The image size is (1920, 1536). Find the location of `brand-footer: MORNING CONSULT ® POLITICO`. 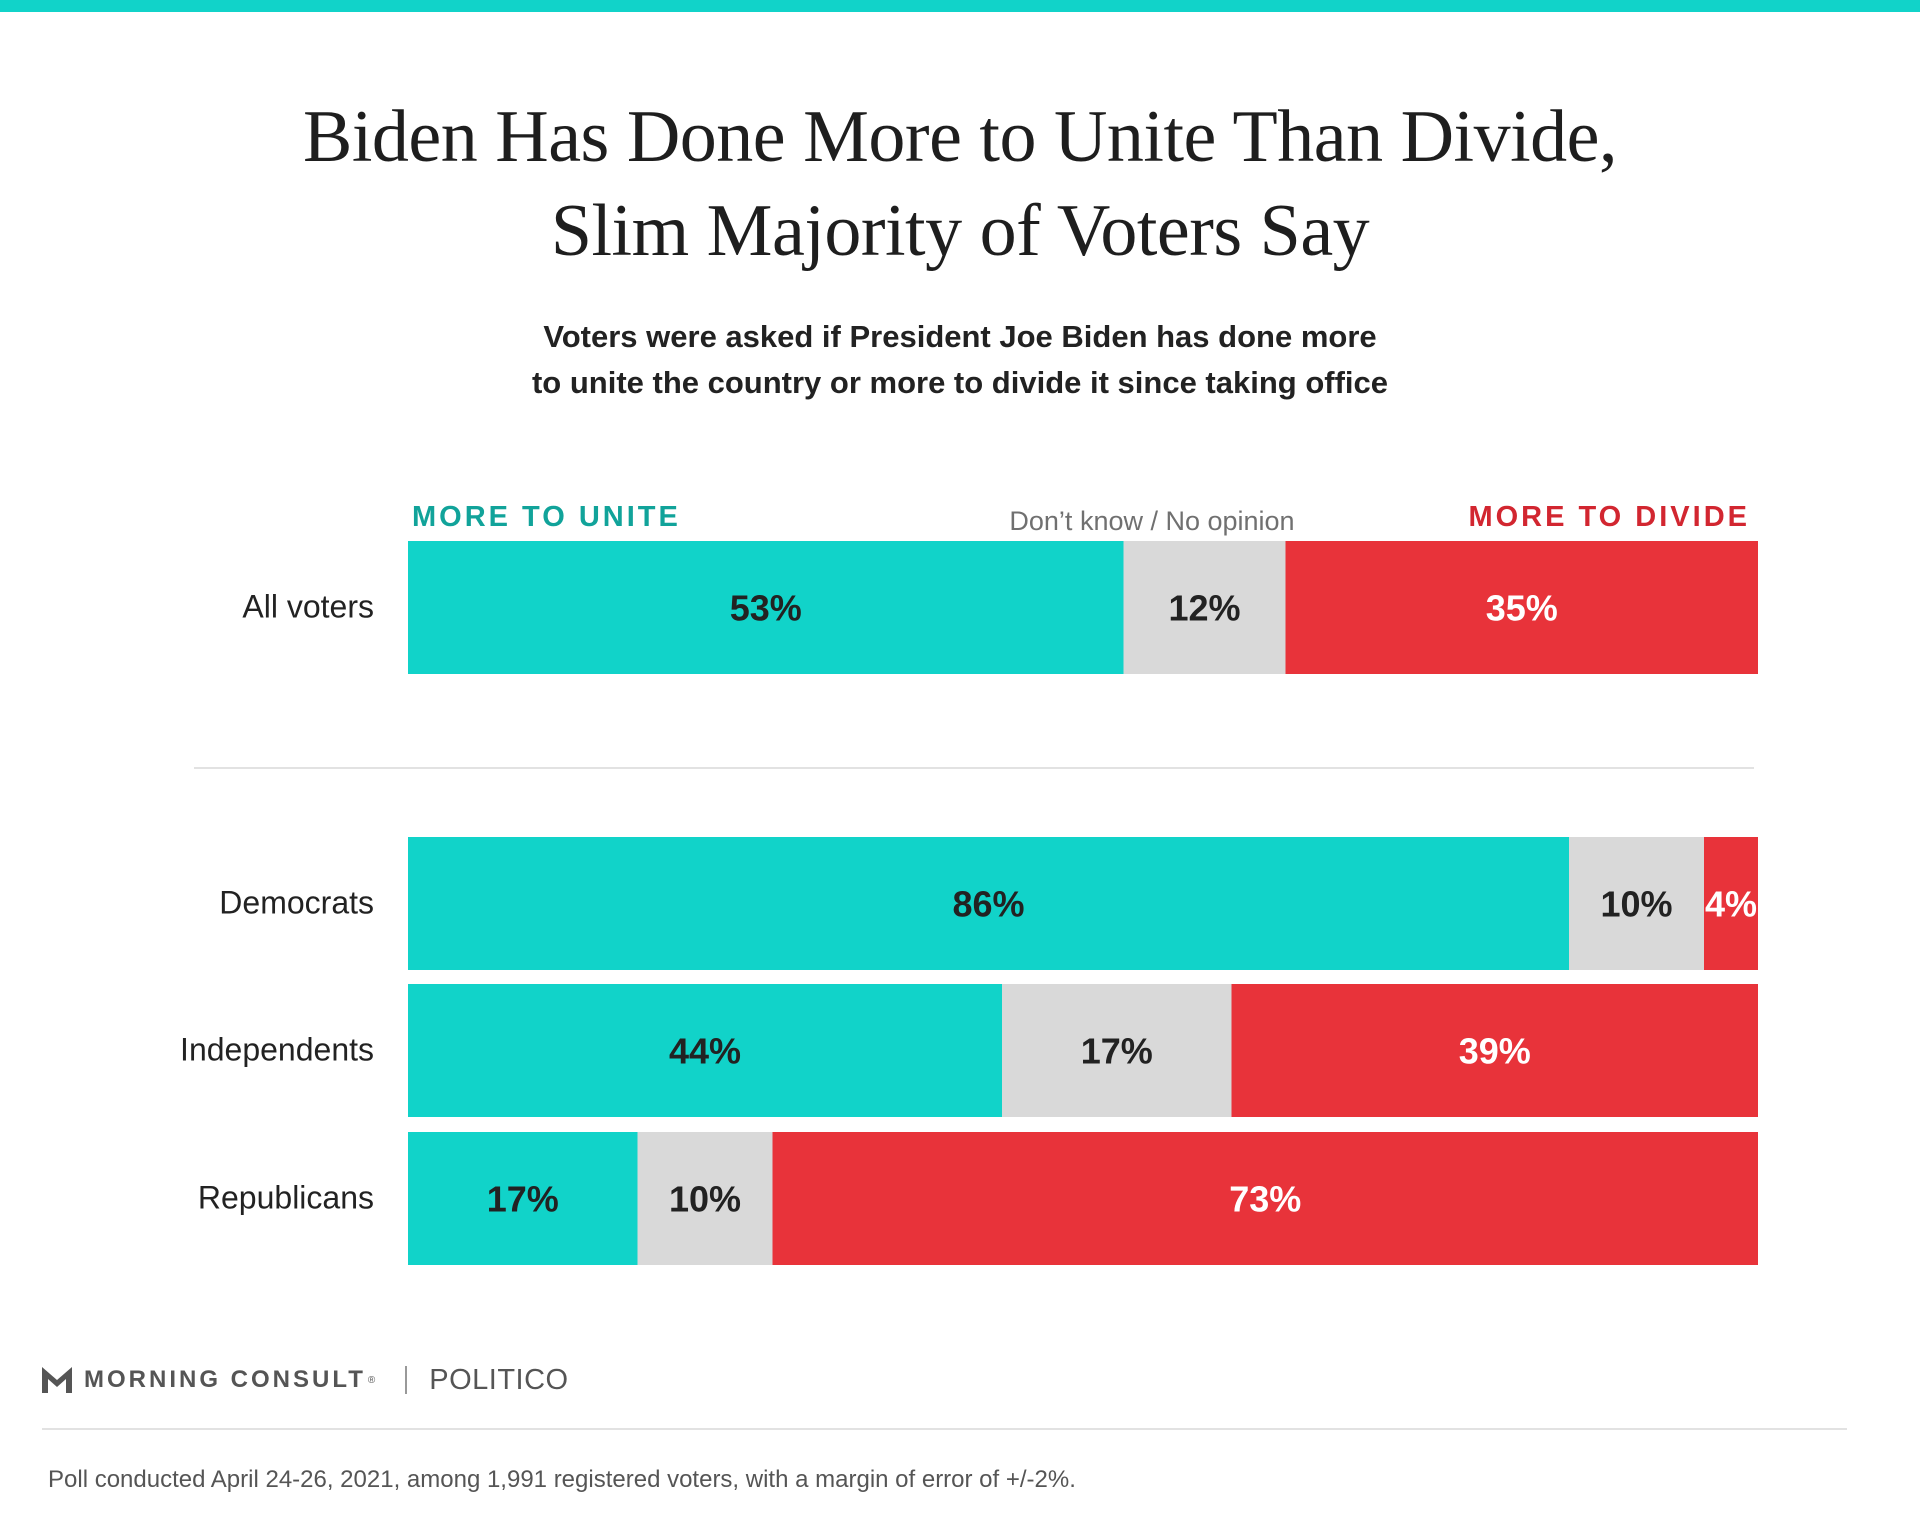

brand-footer: MORNING CONSULT ® POLITICO is located at coordinates (305, 1380).